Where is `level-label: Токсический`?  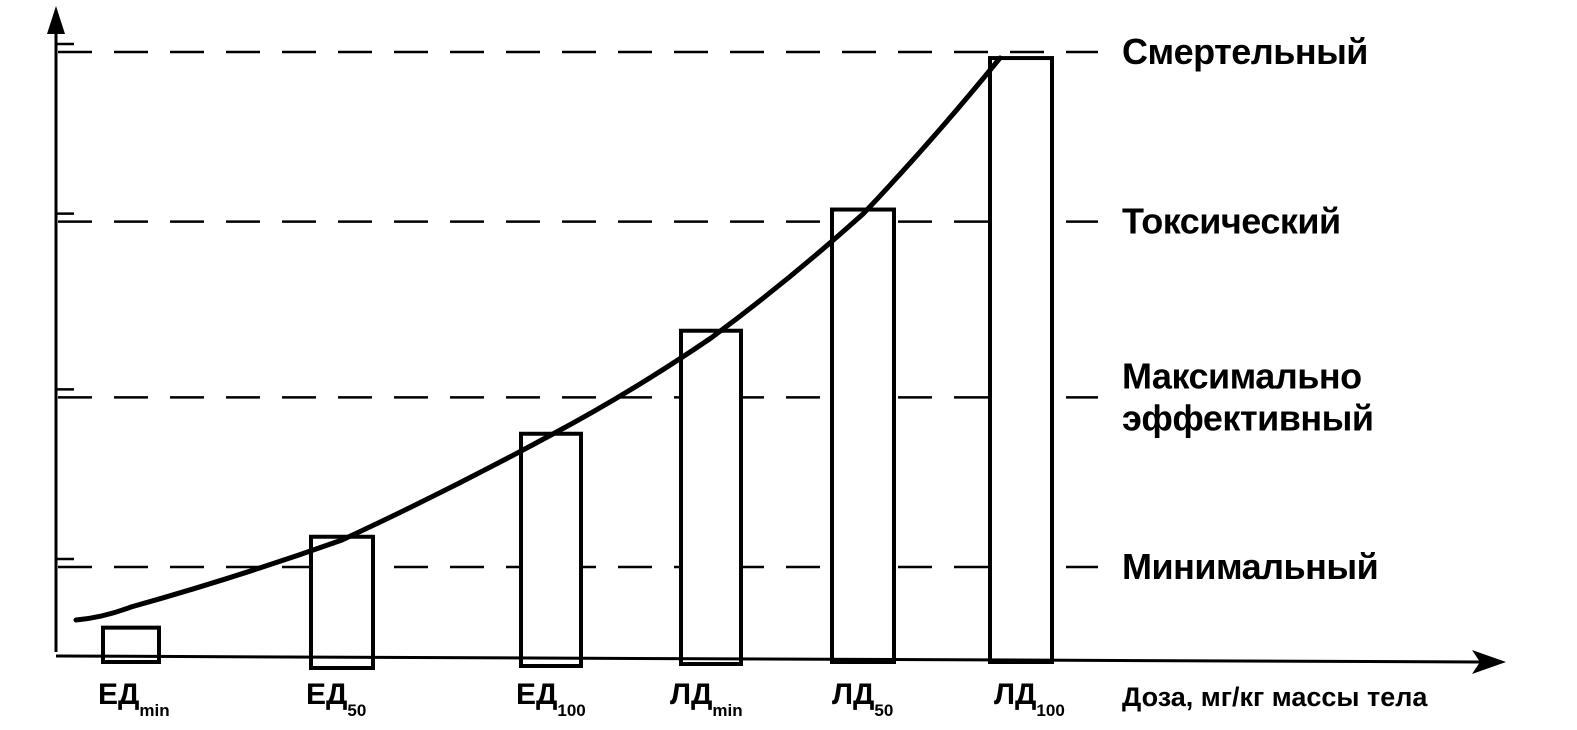
level-label: Токсический is located at coordinates (1231, 221).